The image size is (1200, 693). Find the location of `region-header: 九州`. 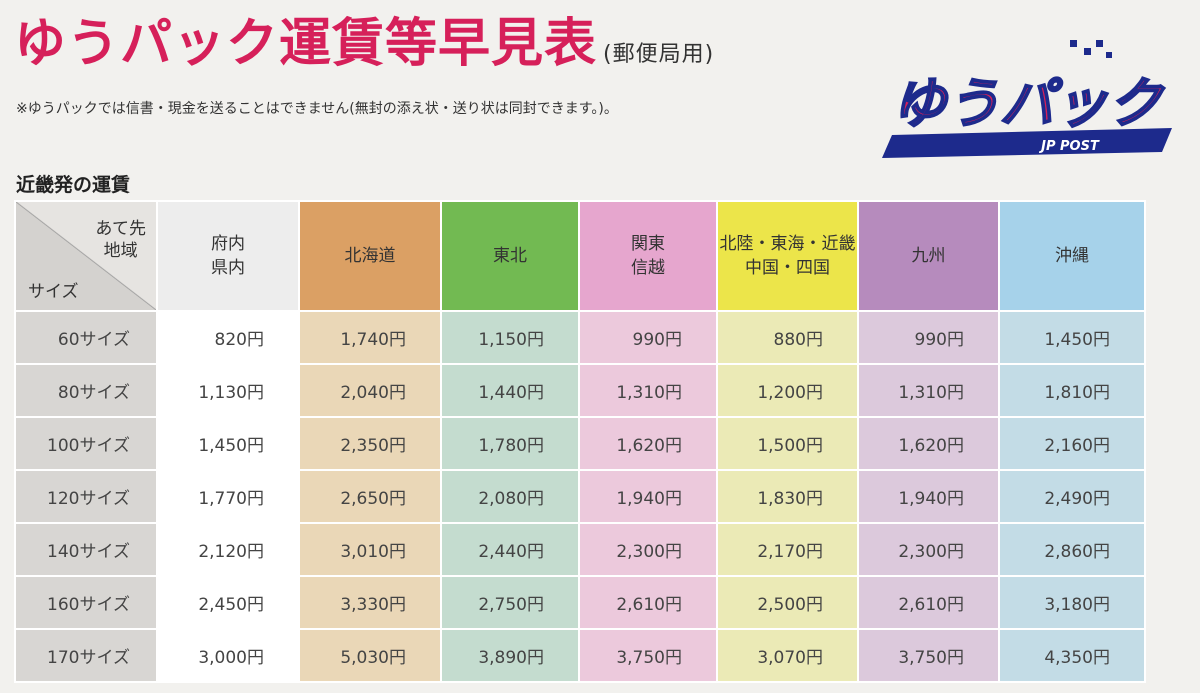

region-header: 九州 is located at coordinates (928, 256).